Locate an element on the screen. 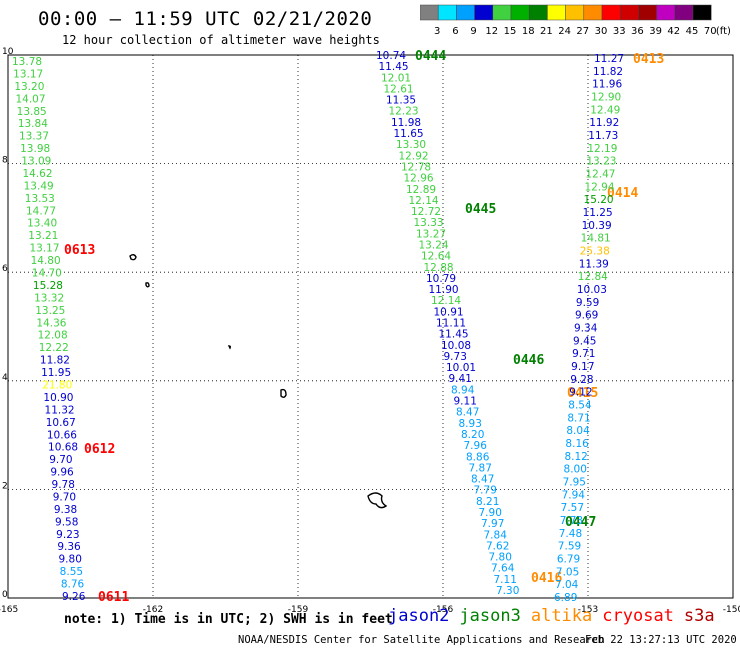 Image resolution: width=740 pixels, height=650 pixels. track-right-value: 13.23 is located at coordinates (601, 162).